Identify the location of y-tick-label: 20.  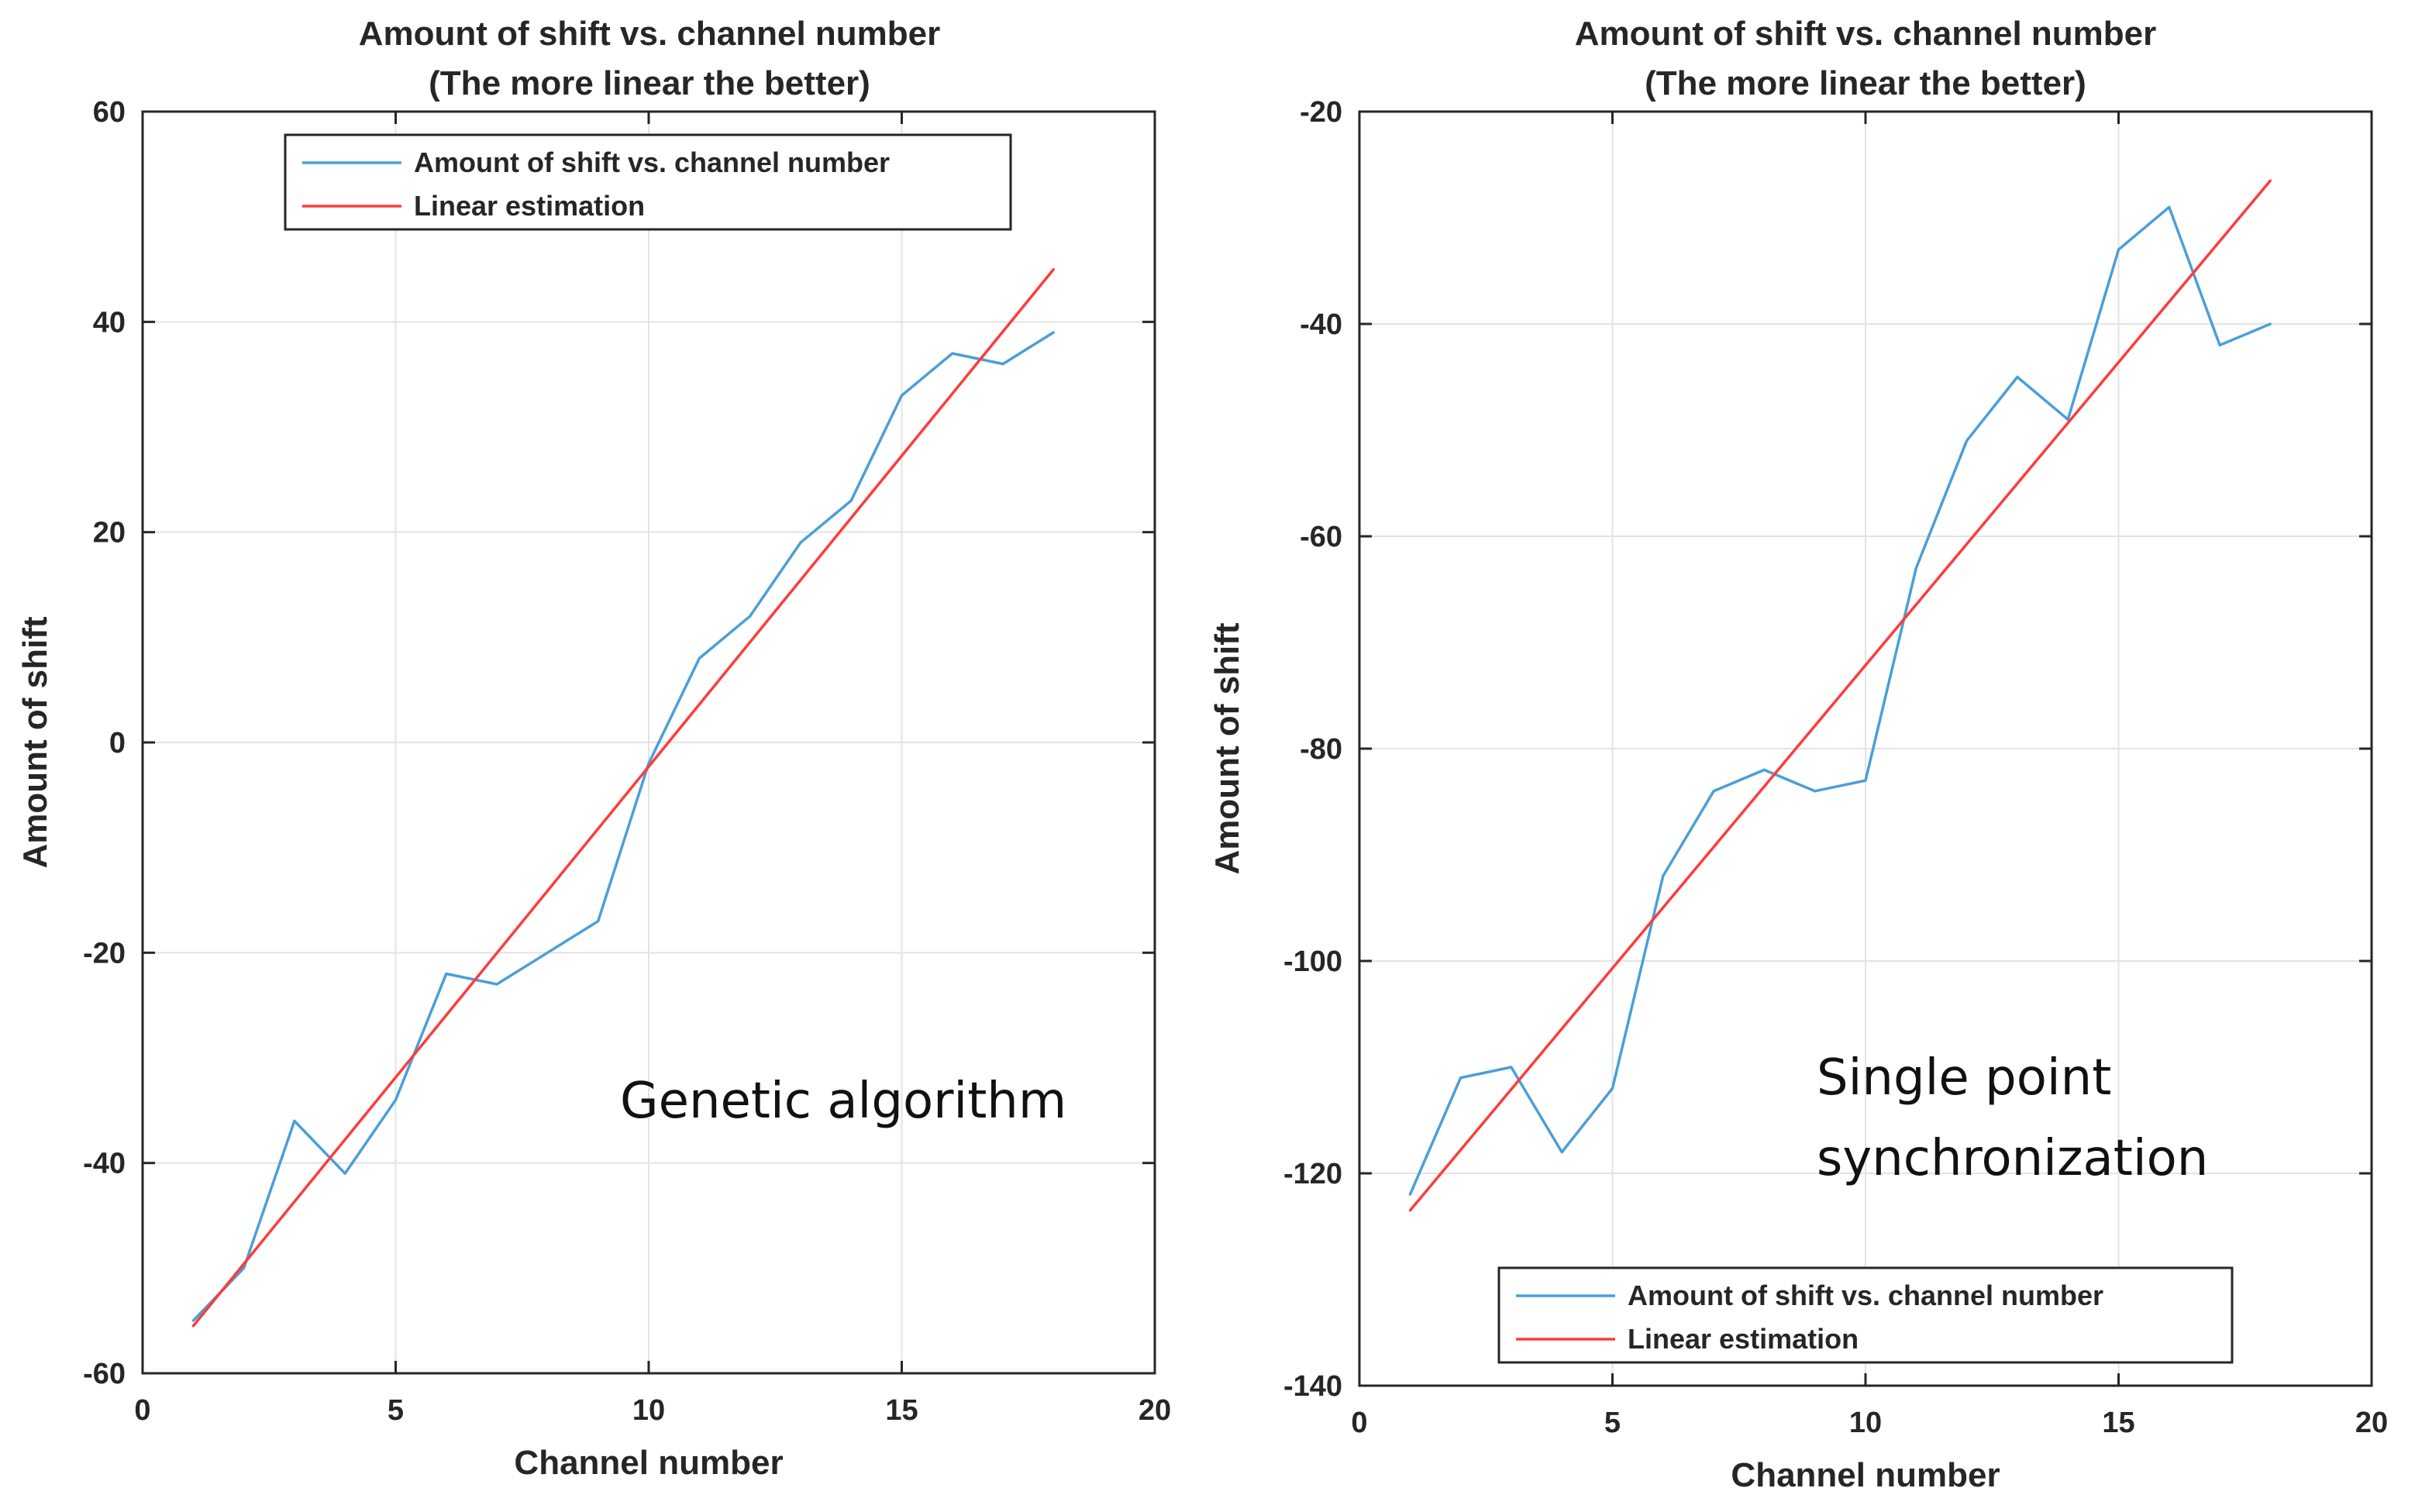
(109, 533).